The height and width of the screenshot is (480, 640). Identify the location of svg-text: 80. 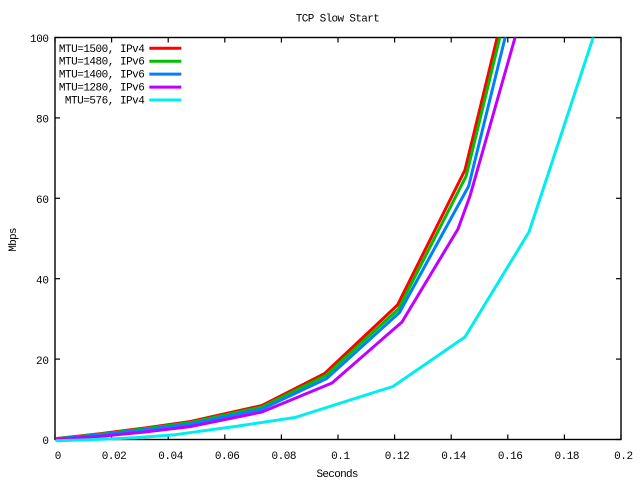
(42, 121).